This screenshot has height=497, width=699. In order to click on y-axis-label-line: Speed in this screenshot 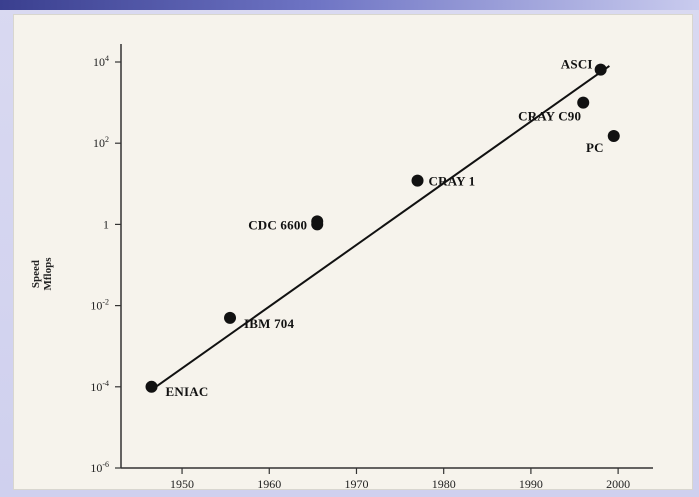, I will do `click(36, 274)`.